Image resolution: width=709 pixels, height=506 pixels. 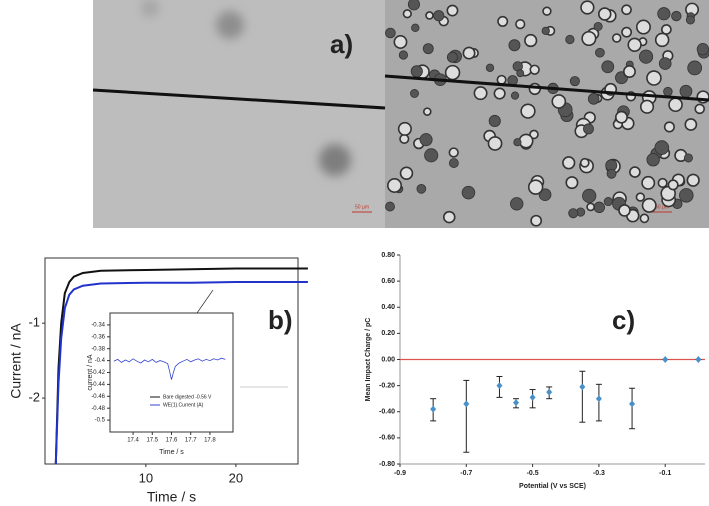 What do you see at coordinates (100, 361) in the screenshot?
I see `y-tick-label: -0.4` at bounding box center [100, 361].